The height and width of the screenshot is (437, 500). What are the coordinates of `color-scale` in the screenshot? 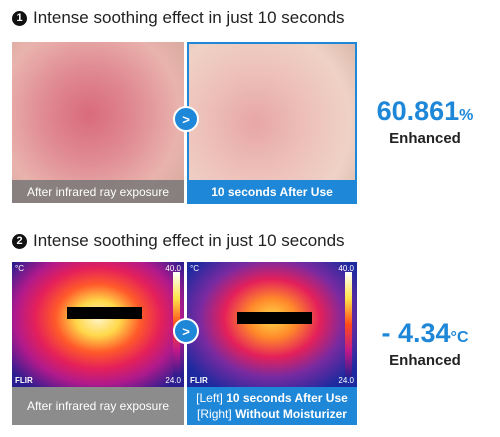 It's located at (348, 324).